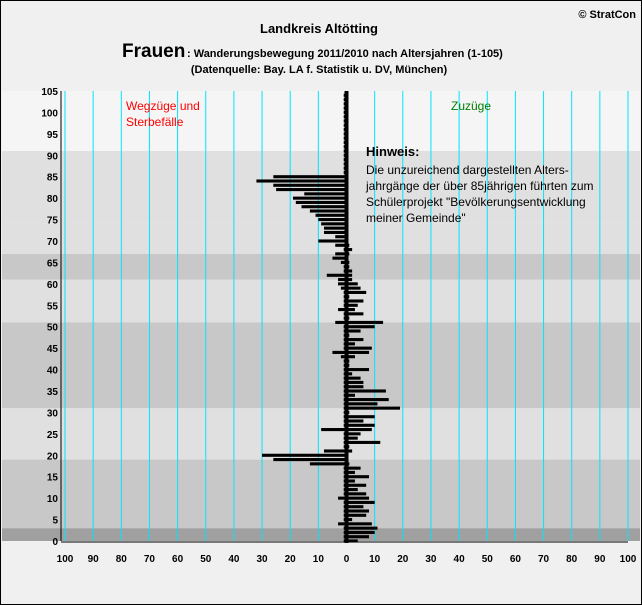 This screenshot has width=642, height=605. Describe the element at coordinates (53, 371) in the screenshot. I see `y-tick-label: 40` at that location.